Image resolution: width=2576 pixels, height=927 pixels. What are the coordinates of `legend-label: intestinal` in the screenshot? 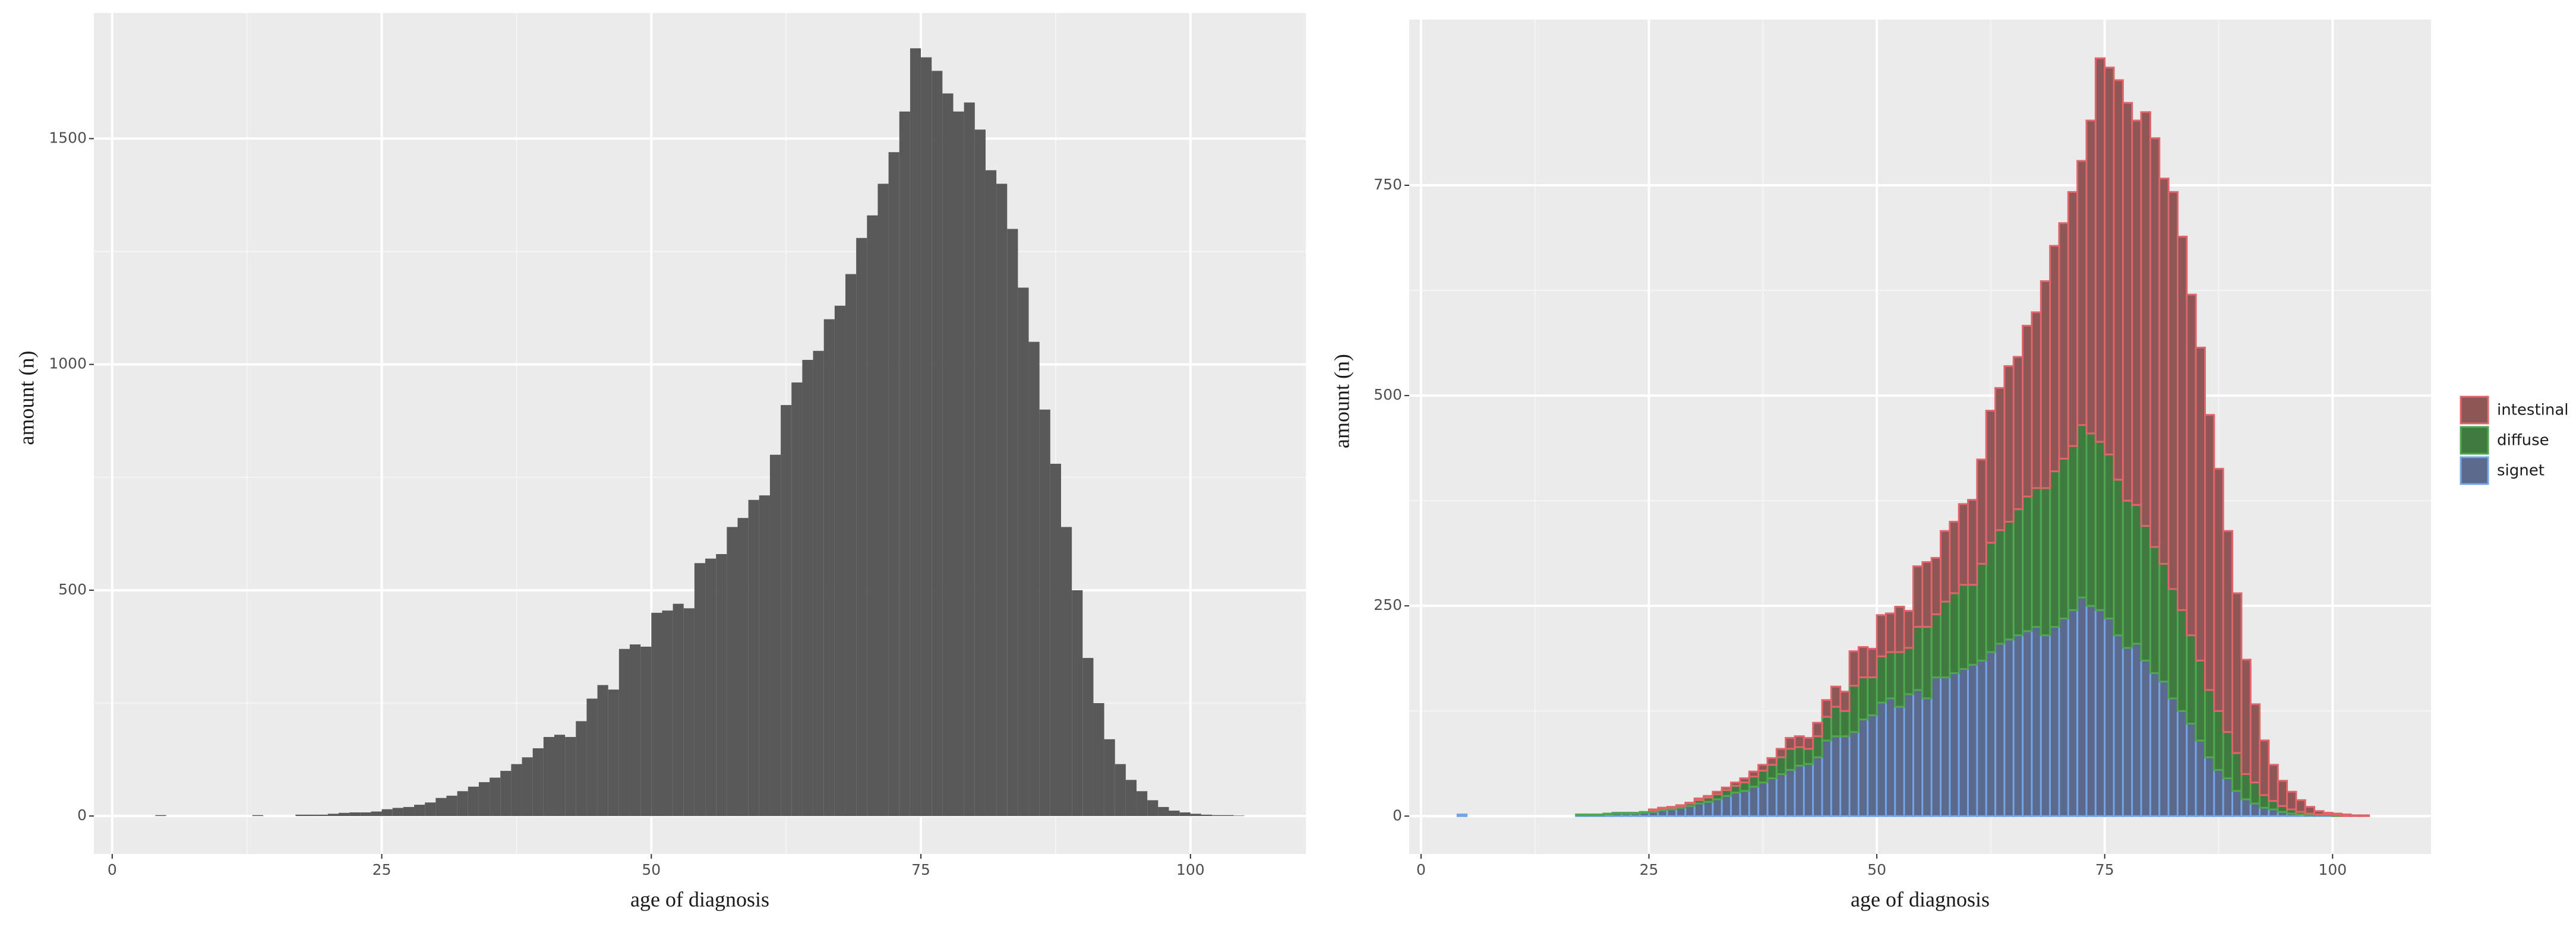 It's located at (2533, 410).